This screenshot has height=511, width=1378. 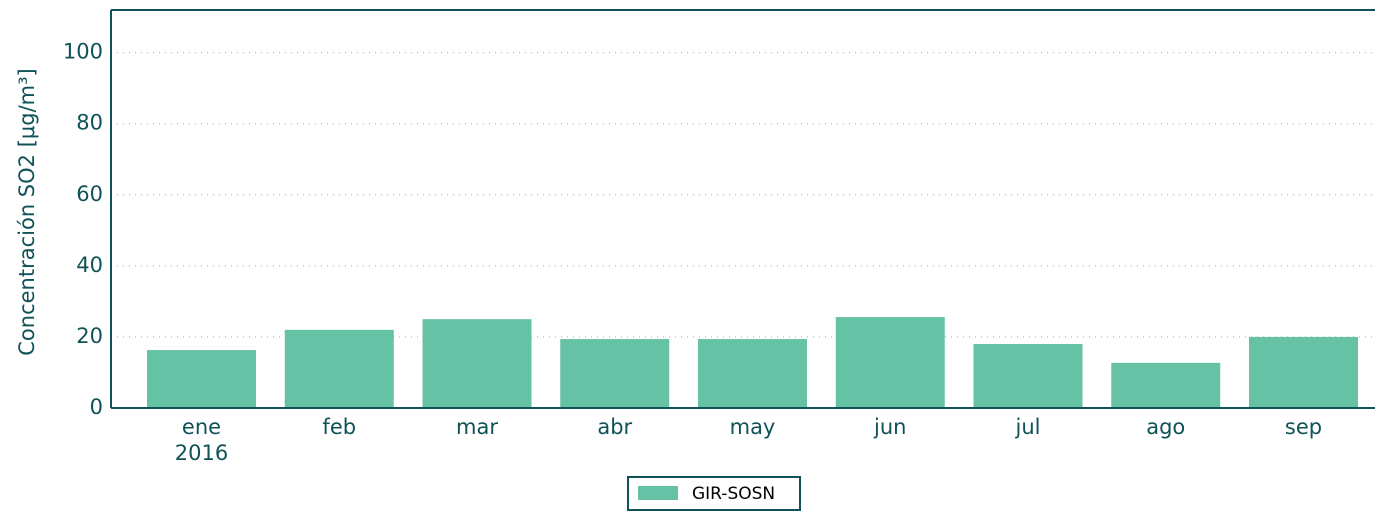 What do you see at coordinates (889, 427) in the screenshot?
I see `x-tick-label: jun` at bounding box center [889, 427].